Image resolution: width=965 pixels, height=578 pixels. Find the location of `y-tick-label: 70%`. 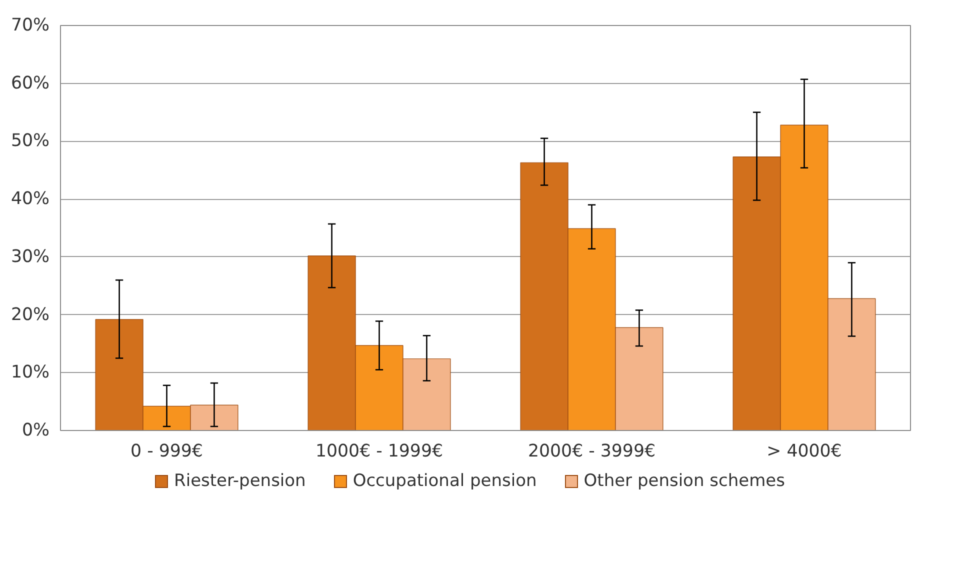

y-tick-label: 70% is located at coordinates (30, 26).